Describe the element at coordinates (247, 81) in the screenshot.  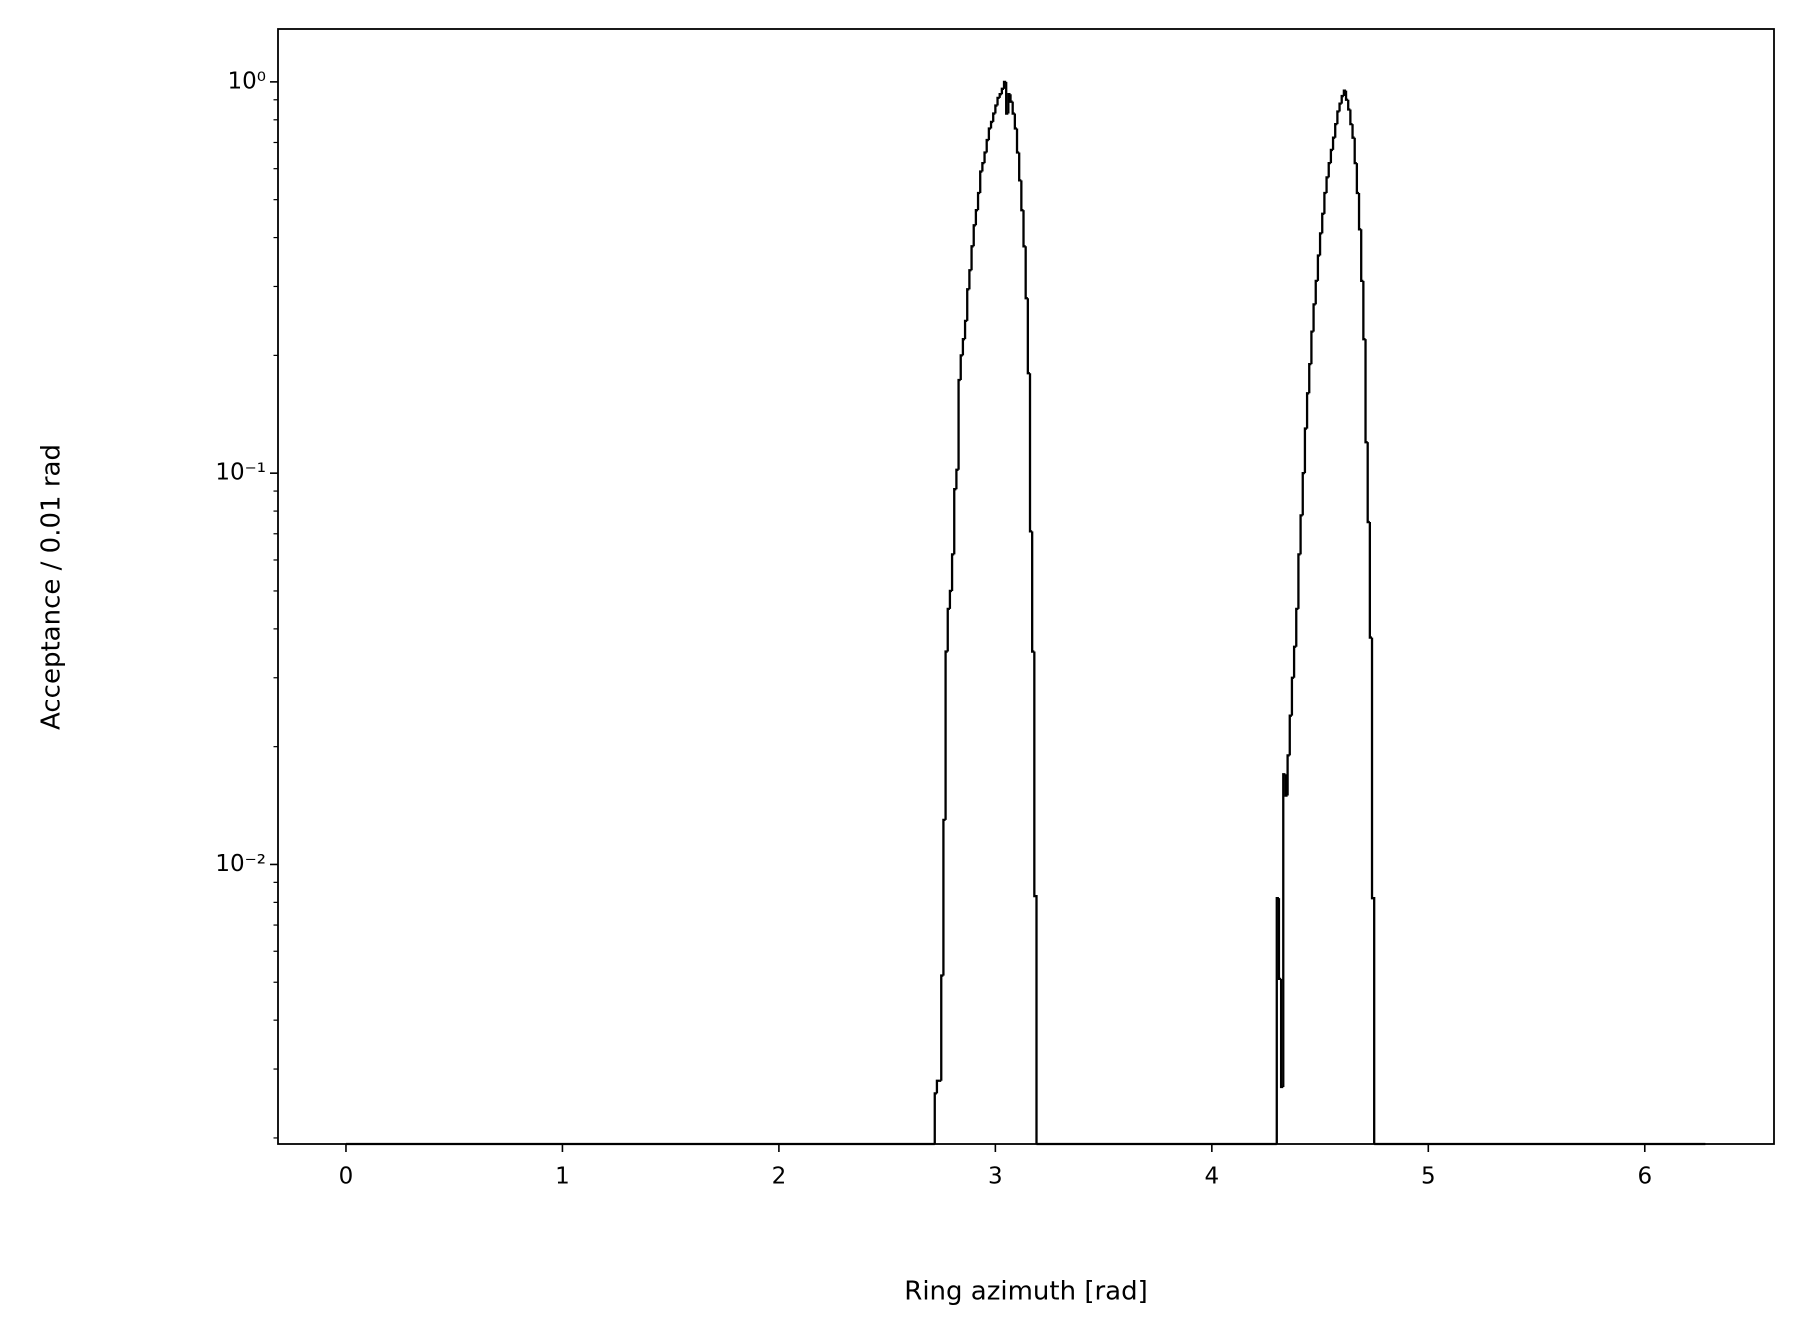
I see `y-tick-label: 10⁰` at that location.